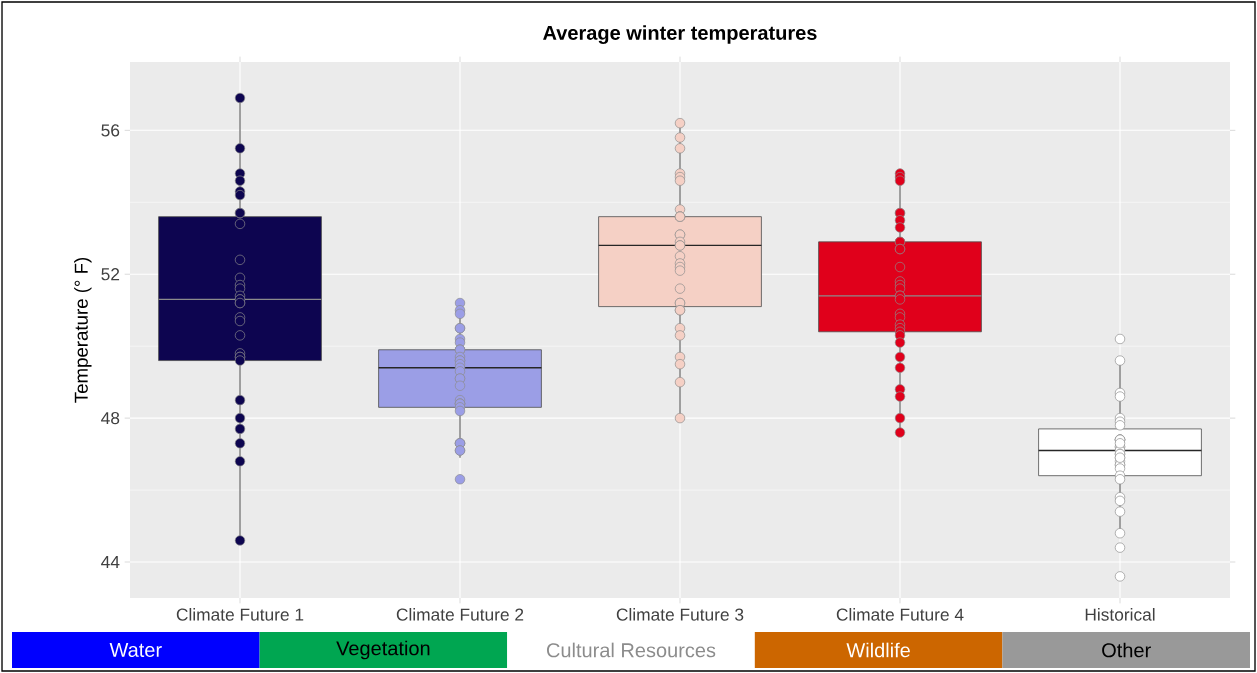  What do you see at coordinates (240, 614) in the screenshot?
I see `x-tick-label: Climate Future 1` at bounding box center [240, 614].